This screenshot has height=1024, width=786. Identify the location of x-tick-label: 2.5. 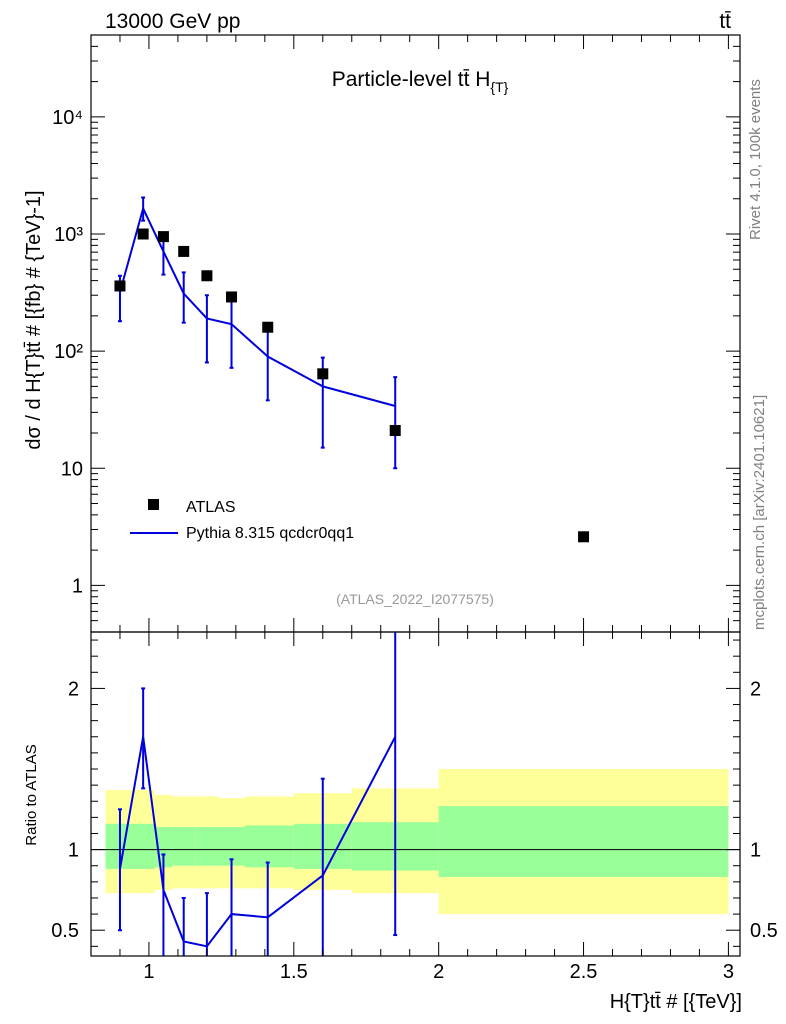
(584, 972).